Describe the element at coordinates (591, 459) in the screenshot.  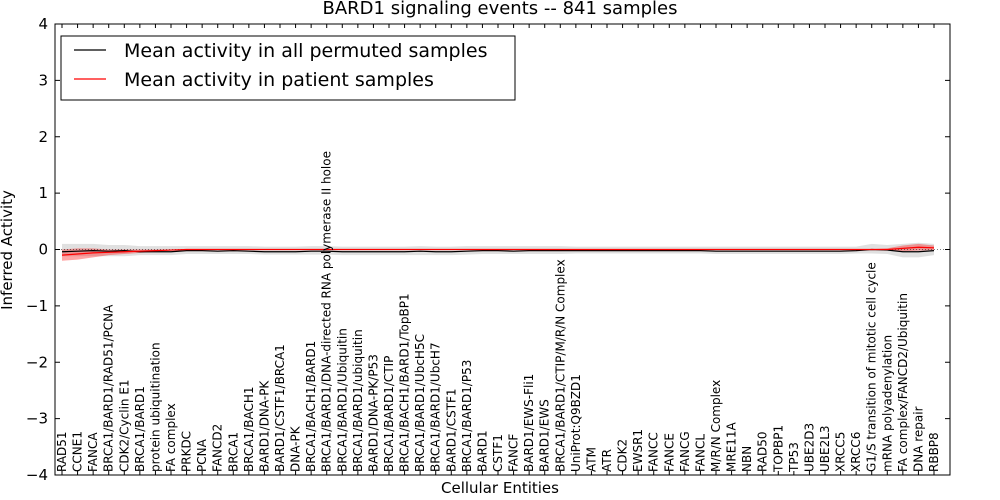
I see `x-tick-label: ATM` at that location.